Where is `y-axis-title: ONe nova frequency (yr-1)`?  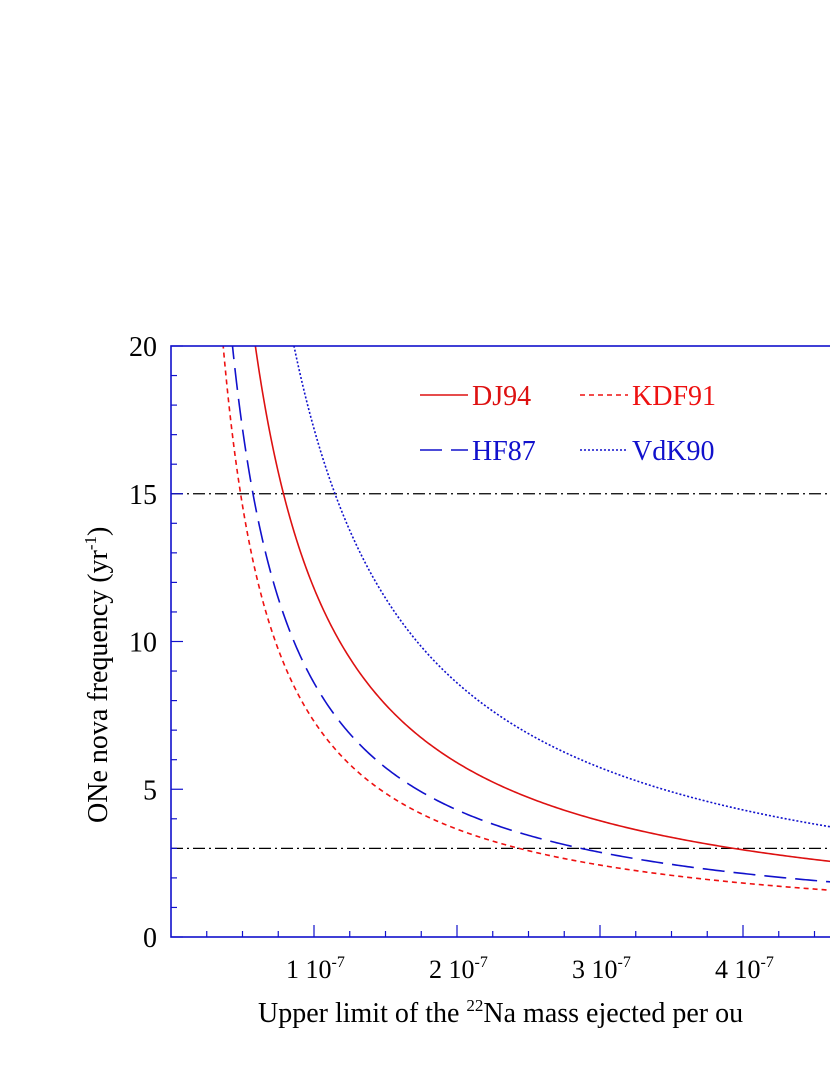
y-axis-title: ONe nova frequency (yr-1) is located at coordinates (97, 675).